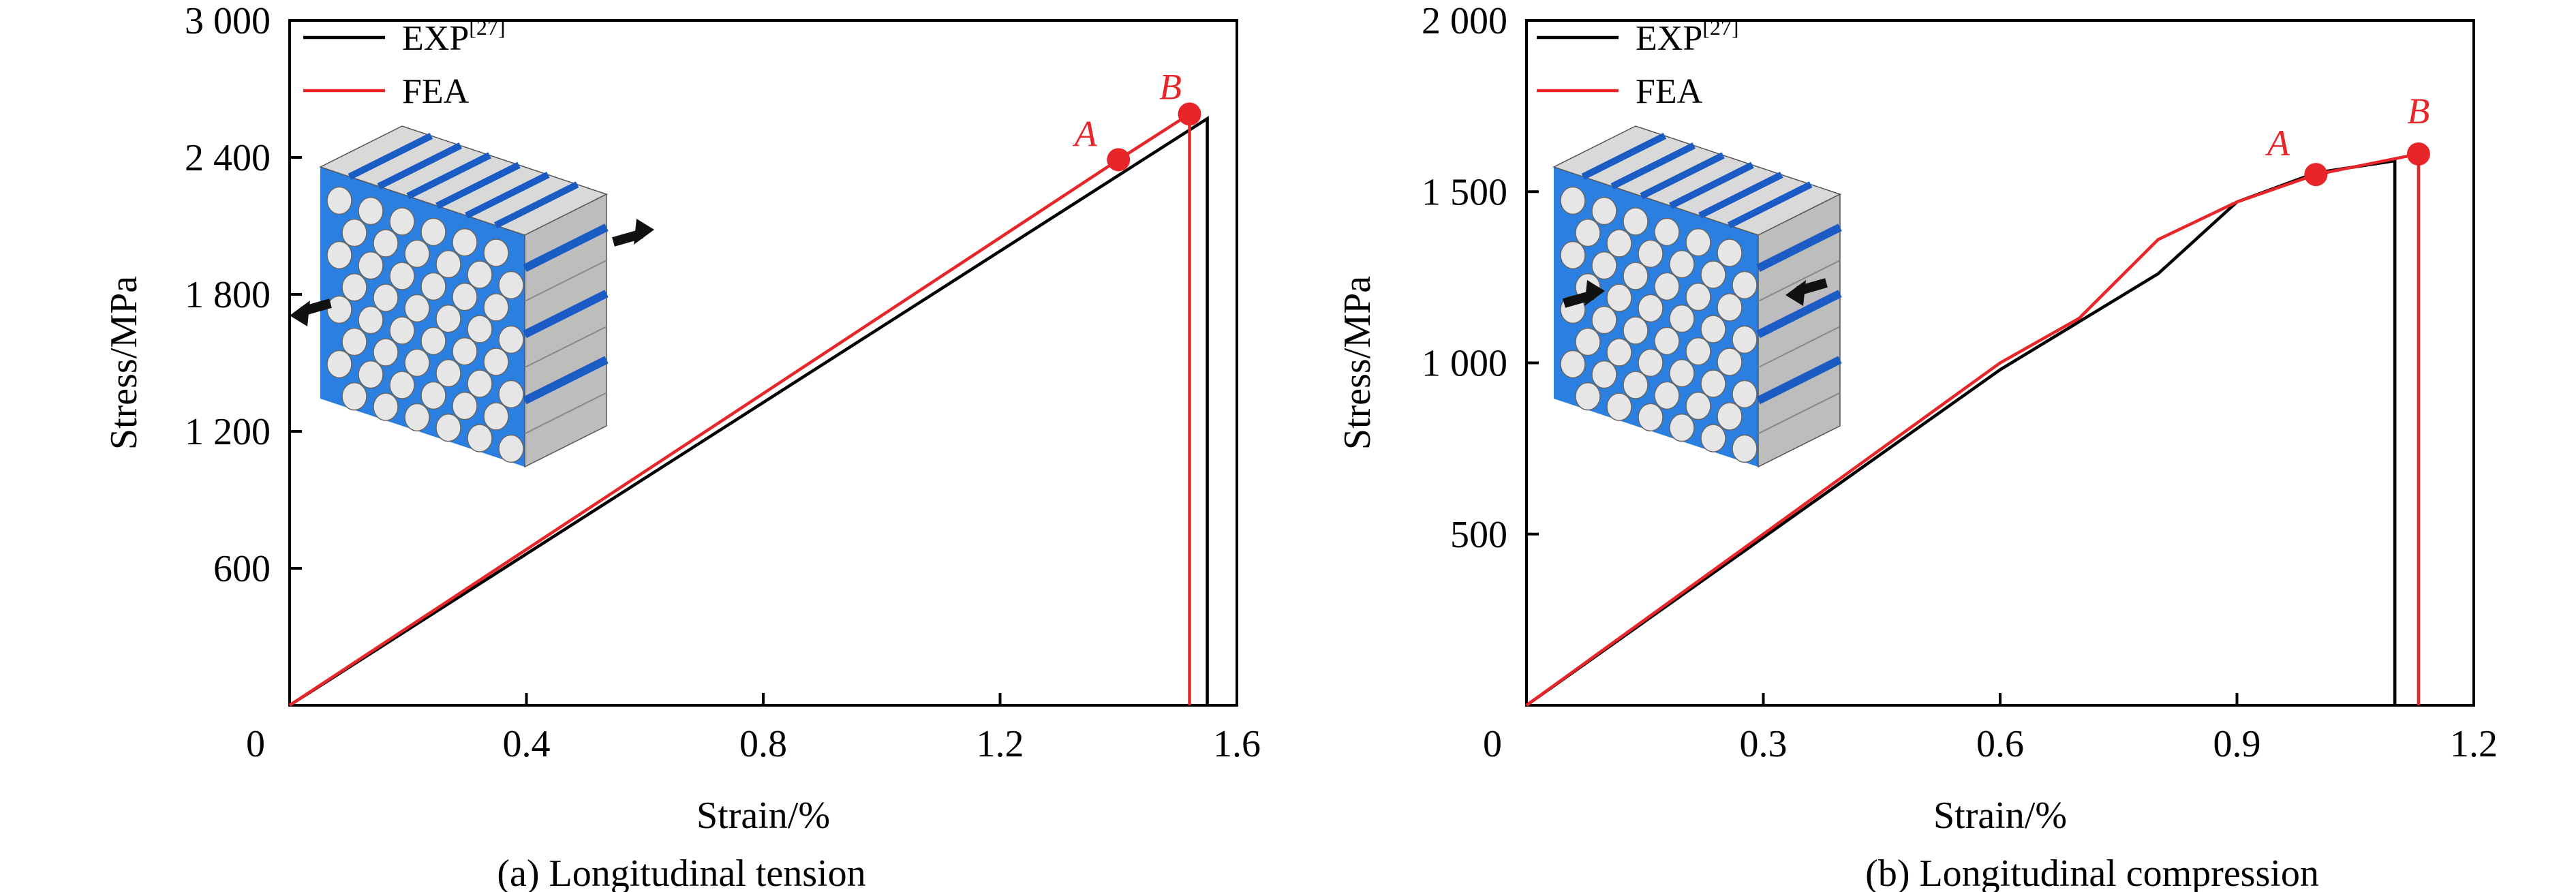 The width and height of the screenshot is (2576, 892). What do you see at coordinates (2000, 816) in the screenshot?
I see `x-axis-title: Strain/%` at bounding box center [2000, 816].